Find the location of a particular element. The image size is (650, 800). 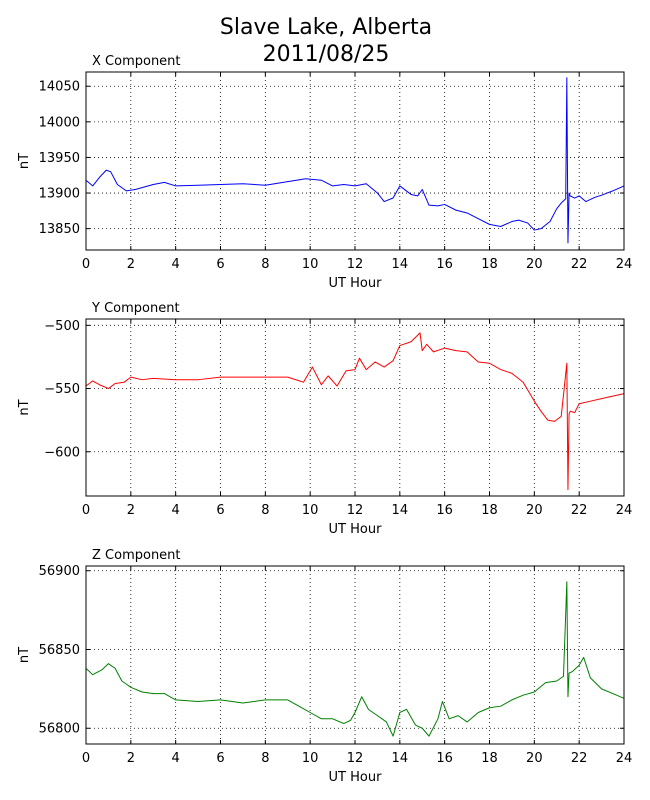

y-tick-label: −600 is located at coordinates (62, 452).